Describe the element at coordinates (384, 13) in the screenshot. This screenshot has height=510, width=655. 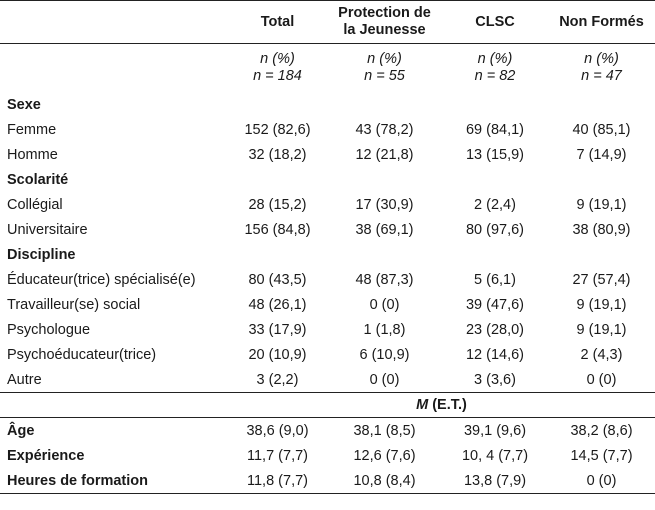
I see `column-header-protection-line1: Protection de` at that location.